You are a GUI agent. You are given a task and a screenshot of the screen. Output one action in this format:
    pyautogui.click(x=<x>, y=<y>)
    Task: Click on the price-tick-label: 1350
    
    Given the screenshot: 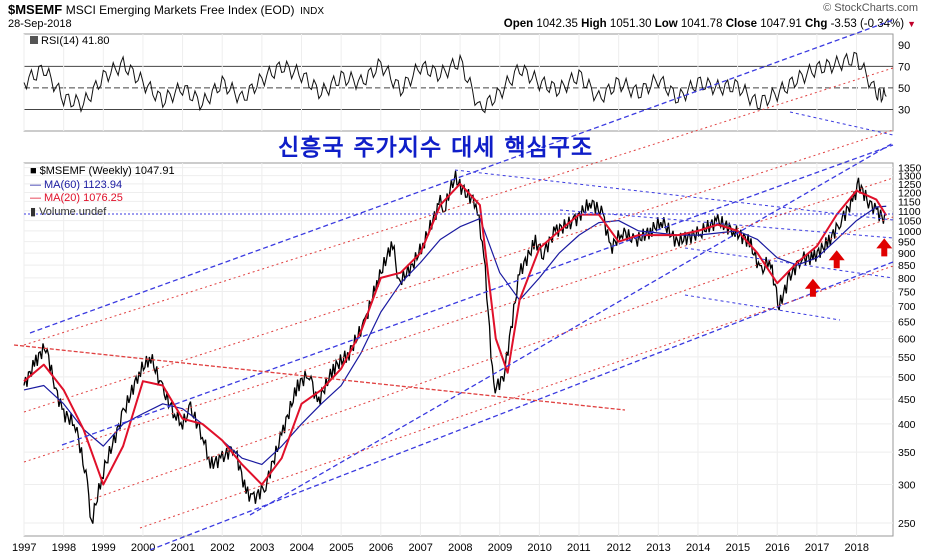 What is the action you would take?
    pyautogui.click(x=910, y=169)
    